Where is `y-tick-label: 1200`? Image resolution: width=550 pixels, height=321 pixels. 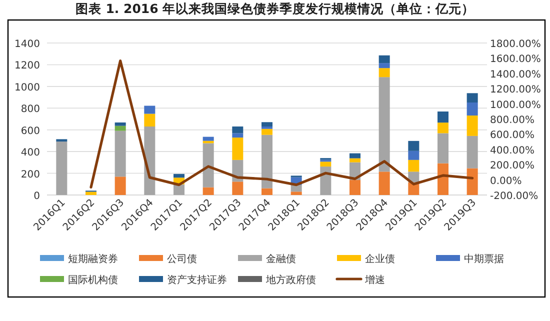
y-tick-label: 1200 is located at coordinates (27, 66).